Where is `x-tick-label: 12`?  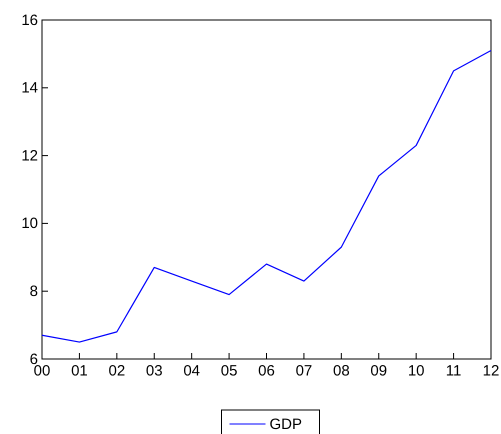 x-tick-label: 12 is located at coordinates (491, 371).